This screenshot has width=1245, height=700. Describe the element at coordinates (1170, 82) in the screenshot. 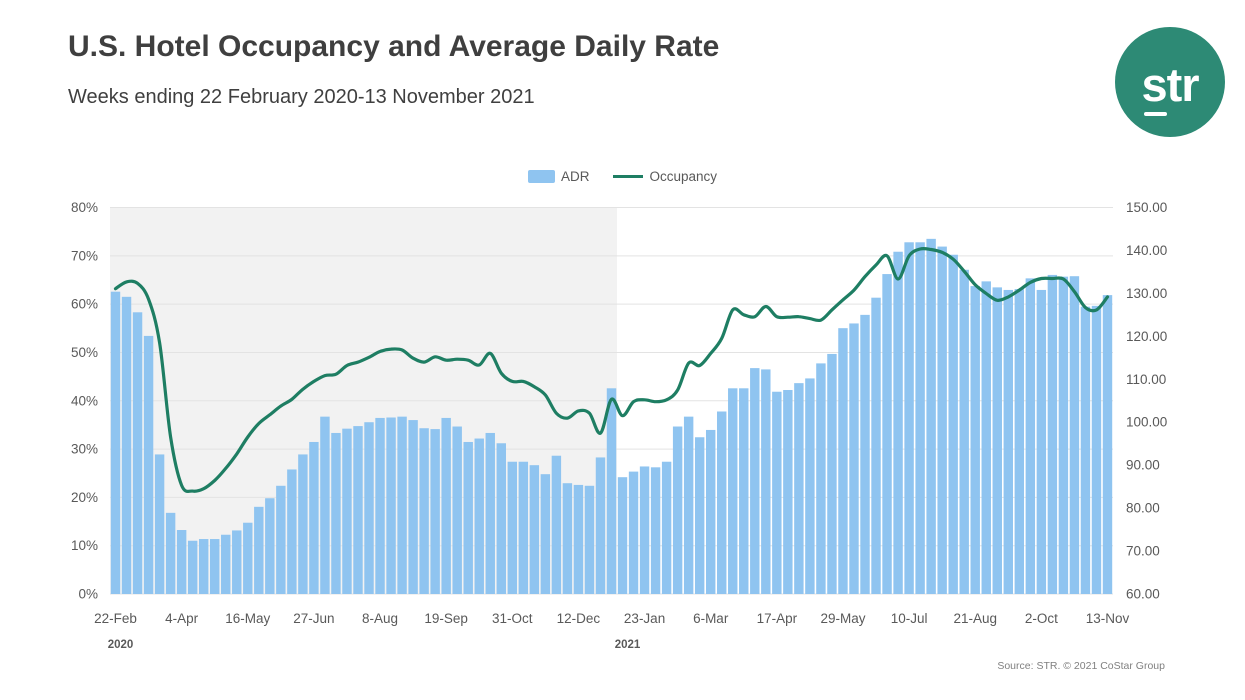

I see `str-logo: str` at that location.